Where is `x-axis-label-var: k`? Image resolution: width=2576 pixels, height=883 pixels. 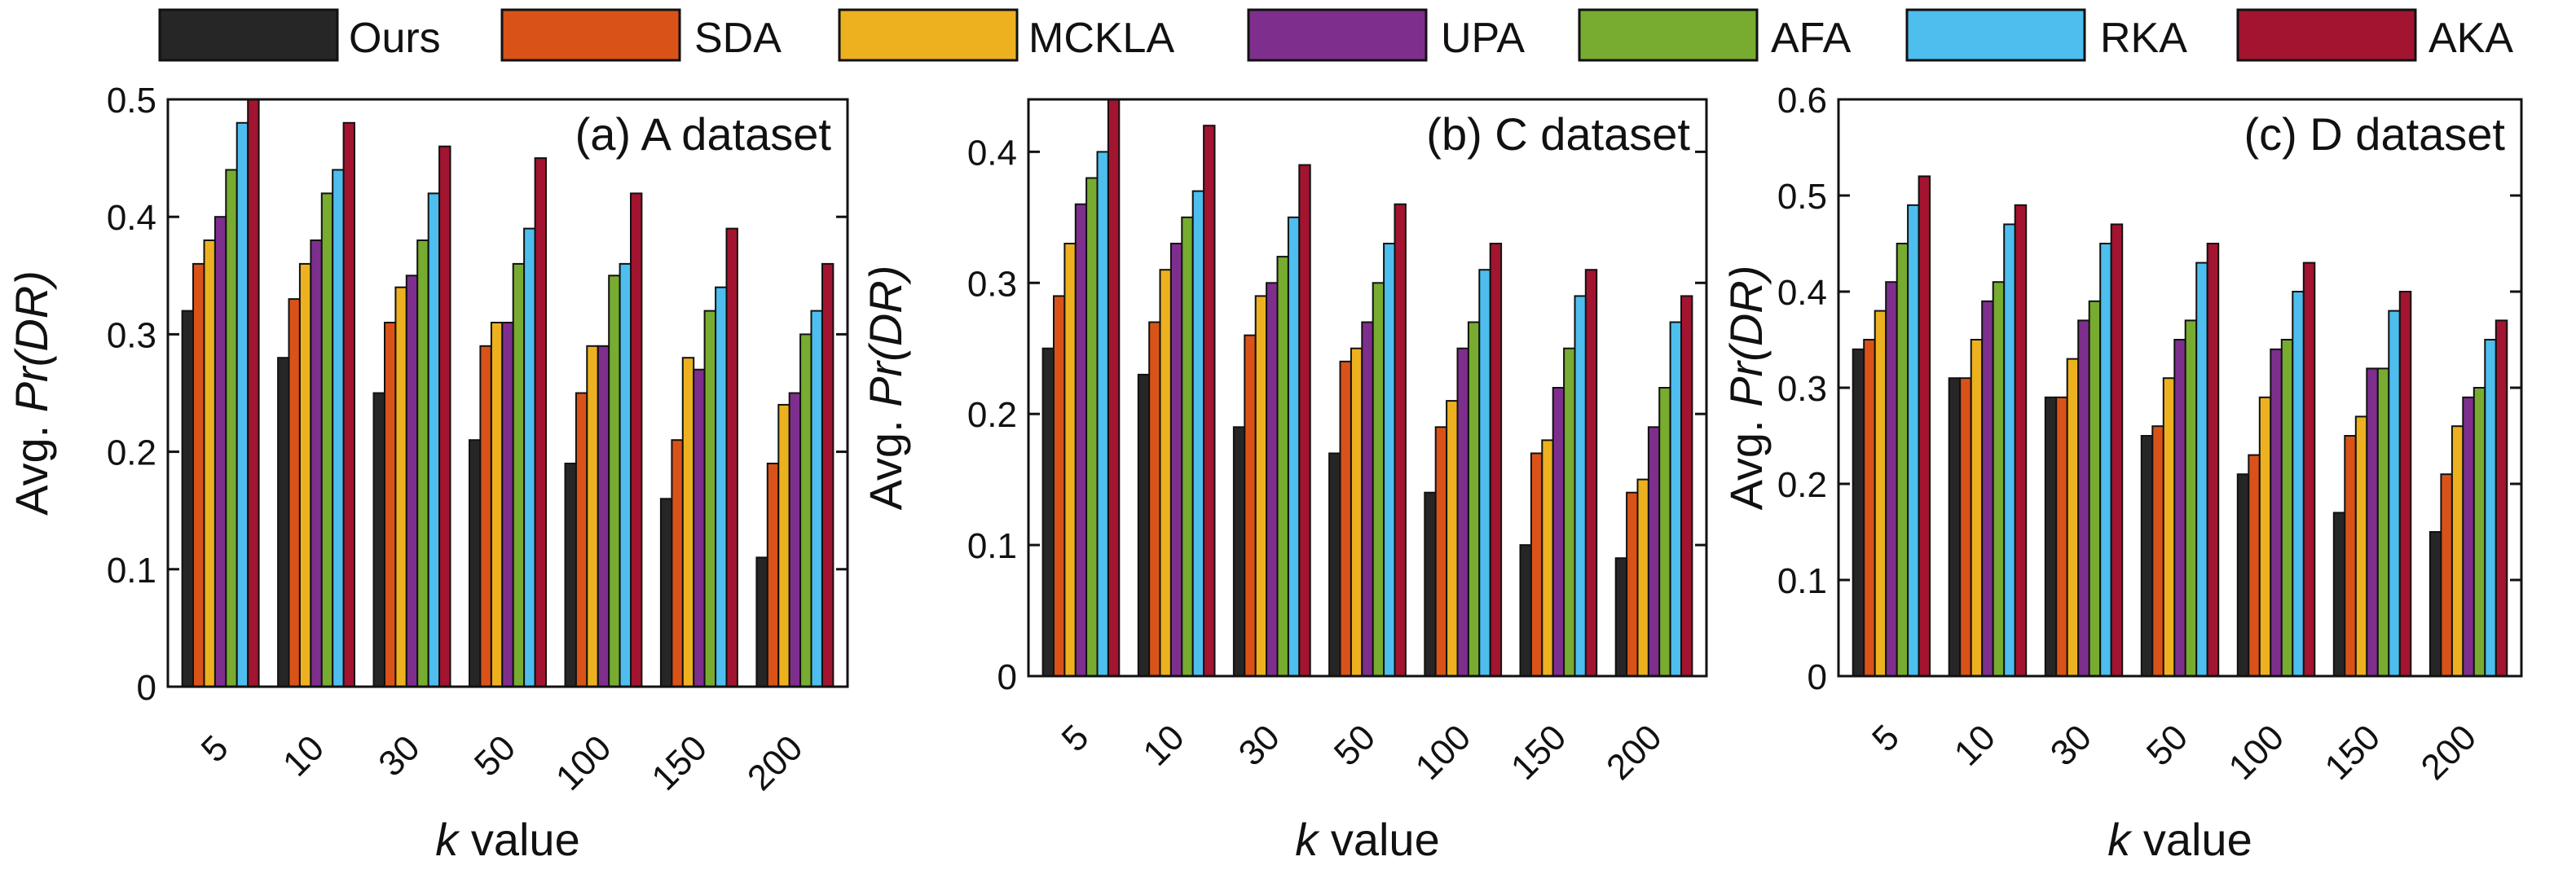
x-axis-label-var: k is located at coordinates (1308, 839).